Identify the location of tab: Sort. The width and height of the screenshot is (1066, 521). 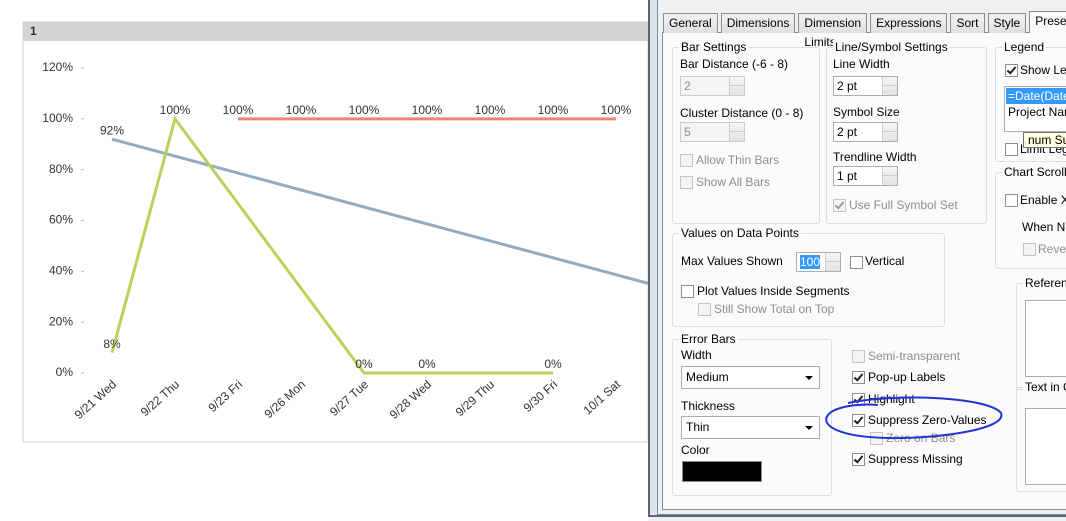
(967, 23).